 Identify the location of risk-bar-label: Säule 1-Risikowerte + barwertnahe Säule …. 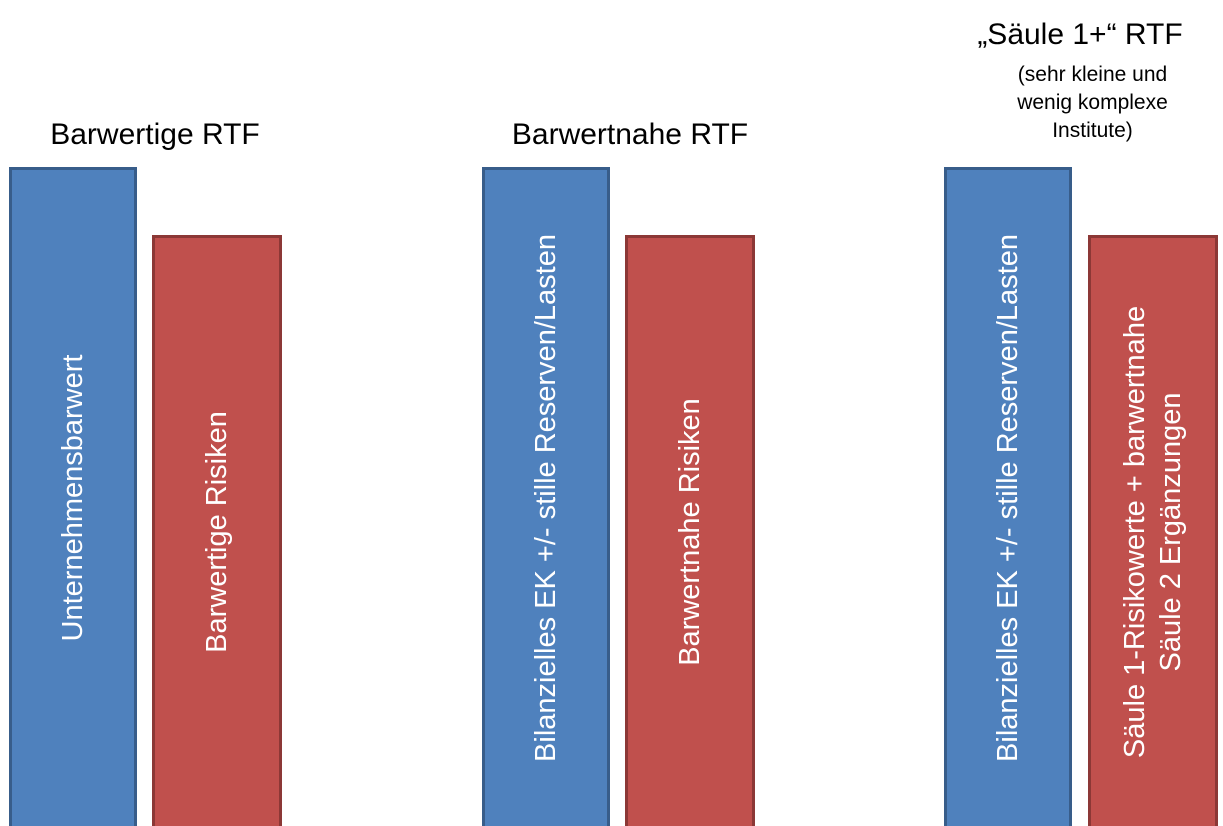
(1153, 532).